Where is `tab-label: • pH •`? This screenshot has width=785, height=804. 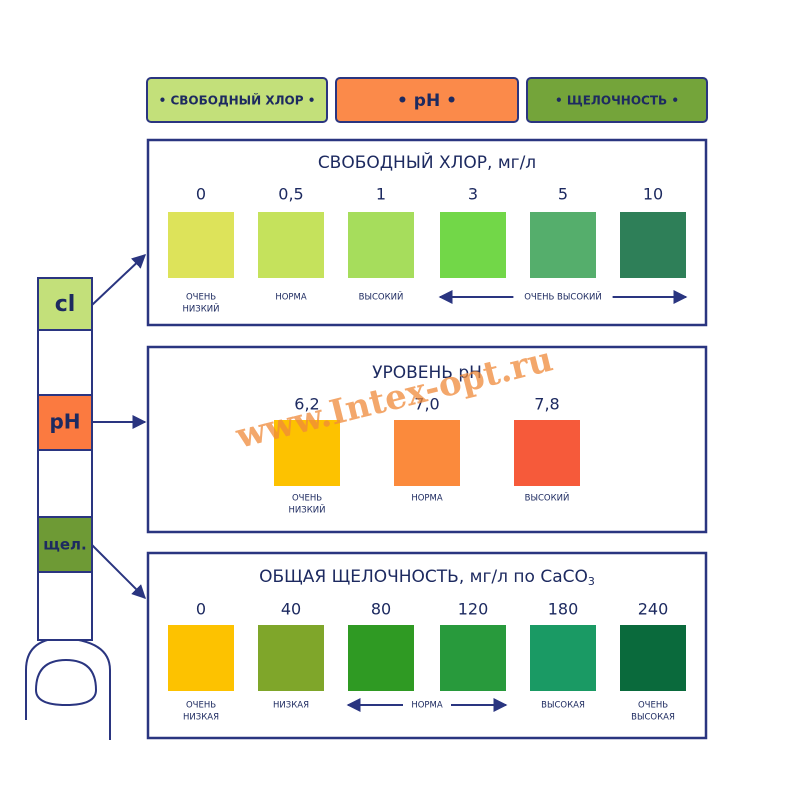
tab-label: • pH • is located at coordinates (427, 101).